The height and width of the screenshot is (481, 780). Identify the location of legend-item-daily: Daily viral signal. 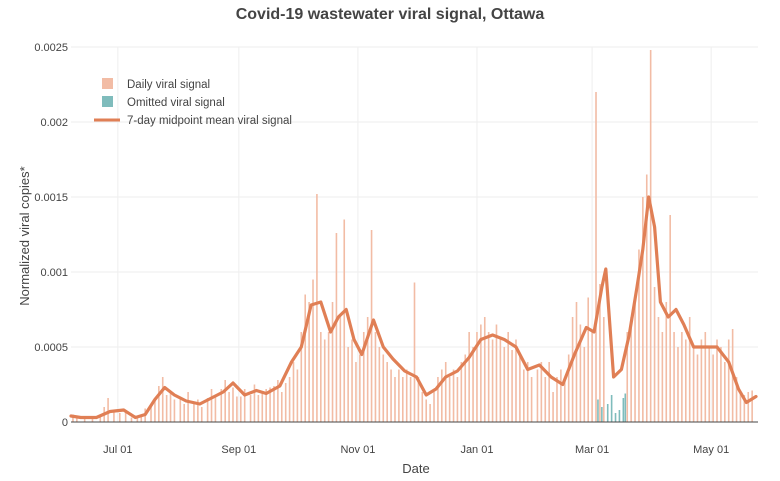
(156, 84).